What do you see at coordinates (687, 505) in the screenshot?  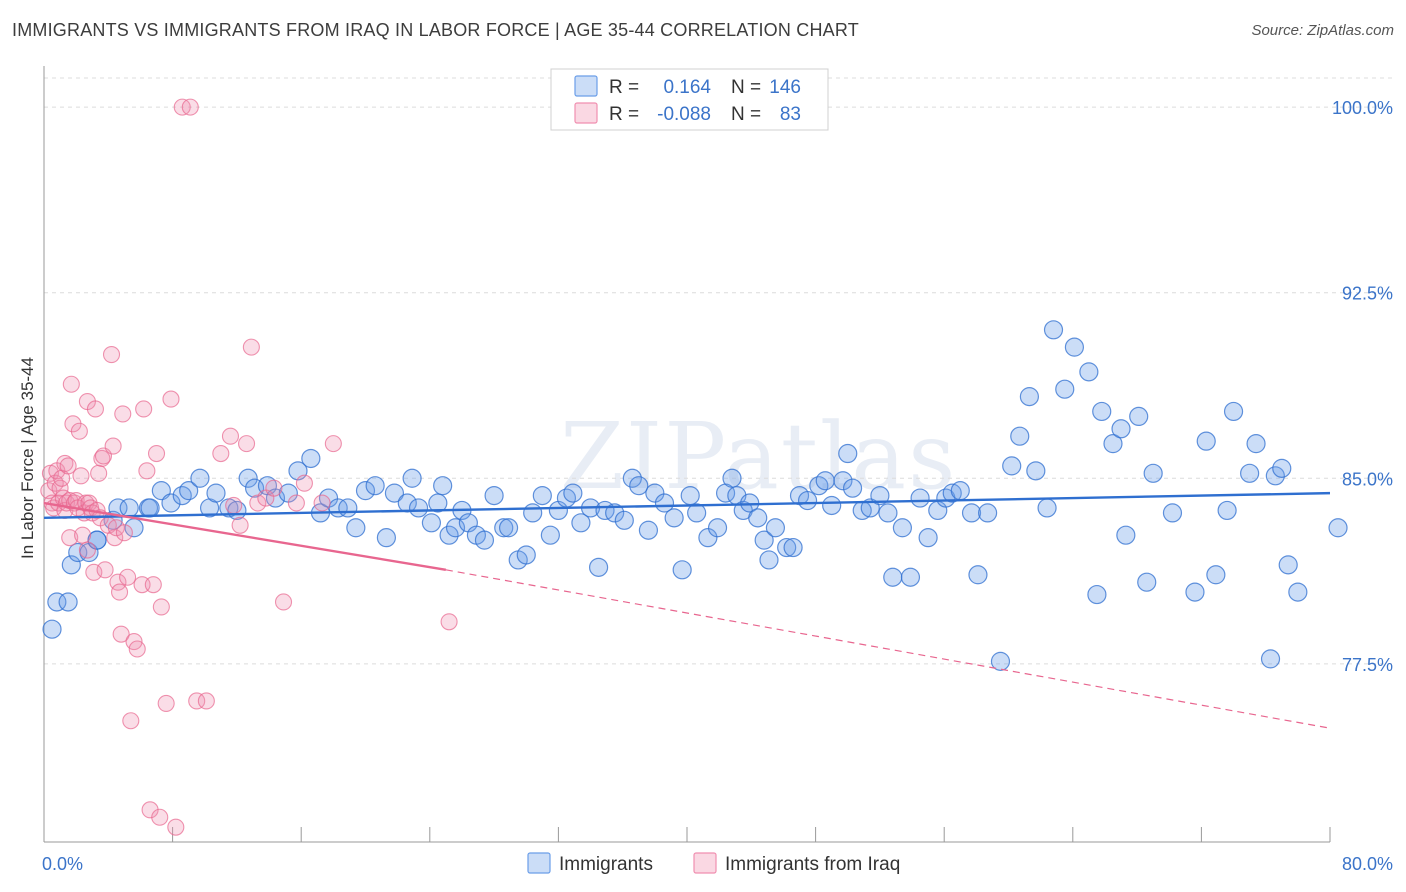 I see `immigrants-trendline` at bounding box center [687, 505].